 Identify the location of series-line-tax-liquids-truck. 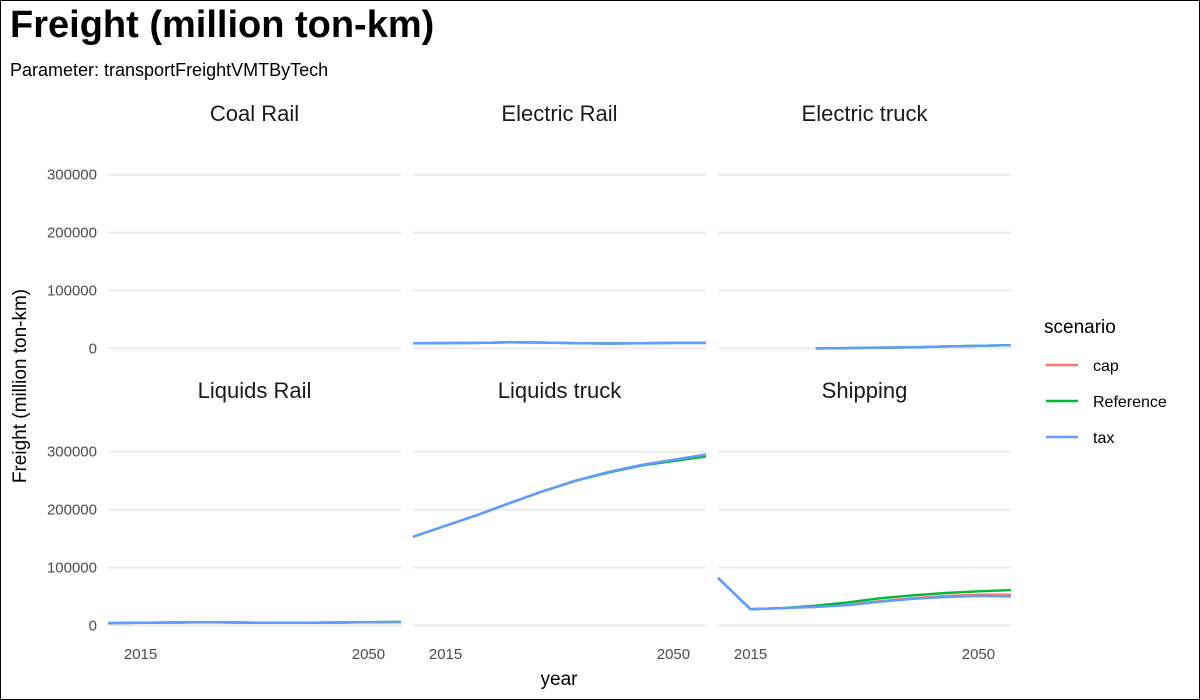
(559, 495).